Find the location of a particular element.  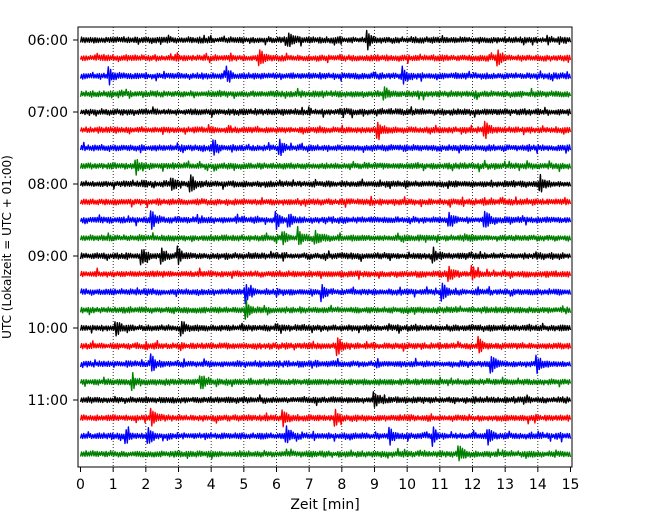

x-tick-label: 13 is located at coordinates (505, 485).